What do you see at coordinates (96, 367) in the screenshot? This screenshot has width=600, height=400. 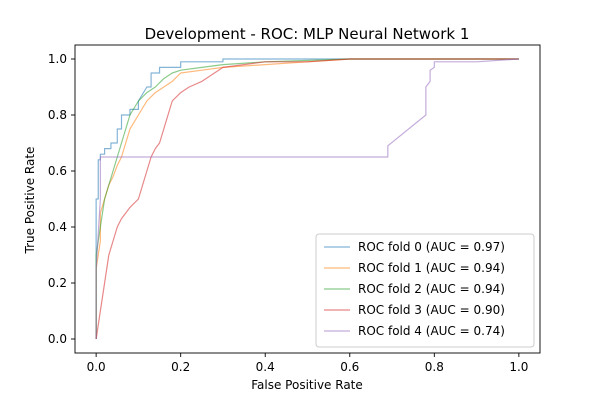 I see `x-tick-label: 0.0` at bounding box center [96, 367].